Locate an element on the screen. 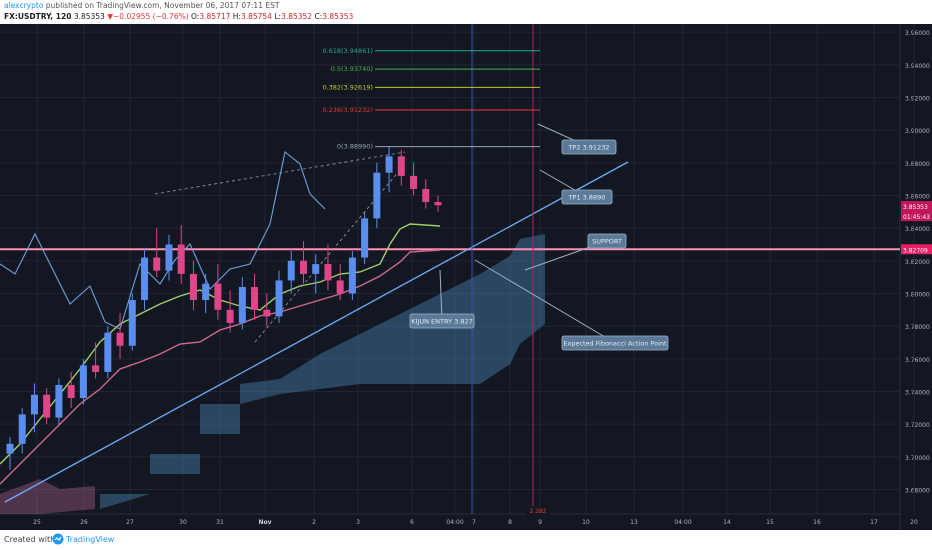 The width and height of the screenshot is (932, 550). ichimoku-cloud-bear is located at coordinates (47, 496).